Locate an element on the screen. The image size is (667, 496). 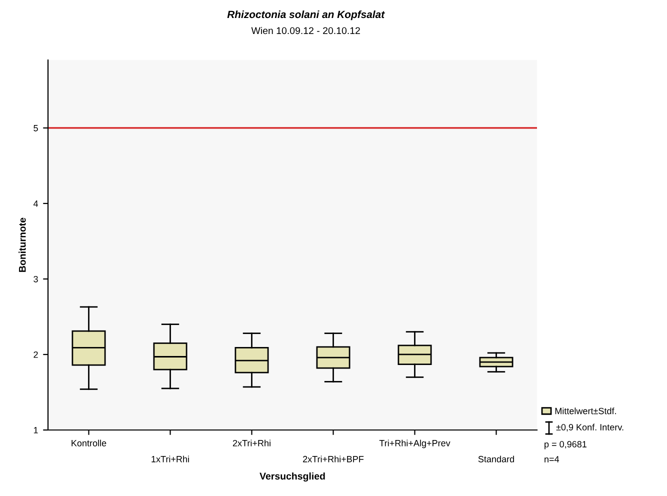
text: ±0,9 Konf. Interv. is located at coordinates (590, 428).